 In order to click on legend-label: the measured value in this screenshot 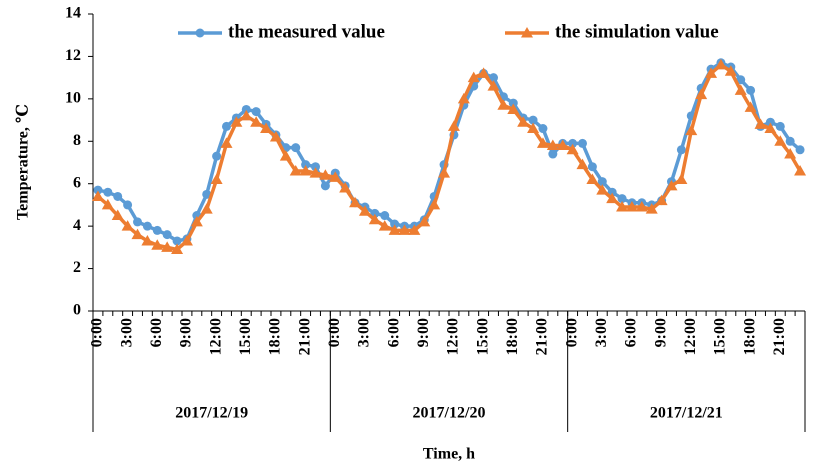, I will do `click(306, 31)`.